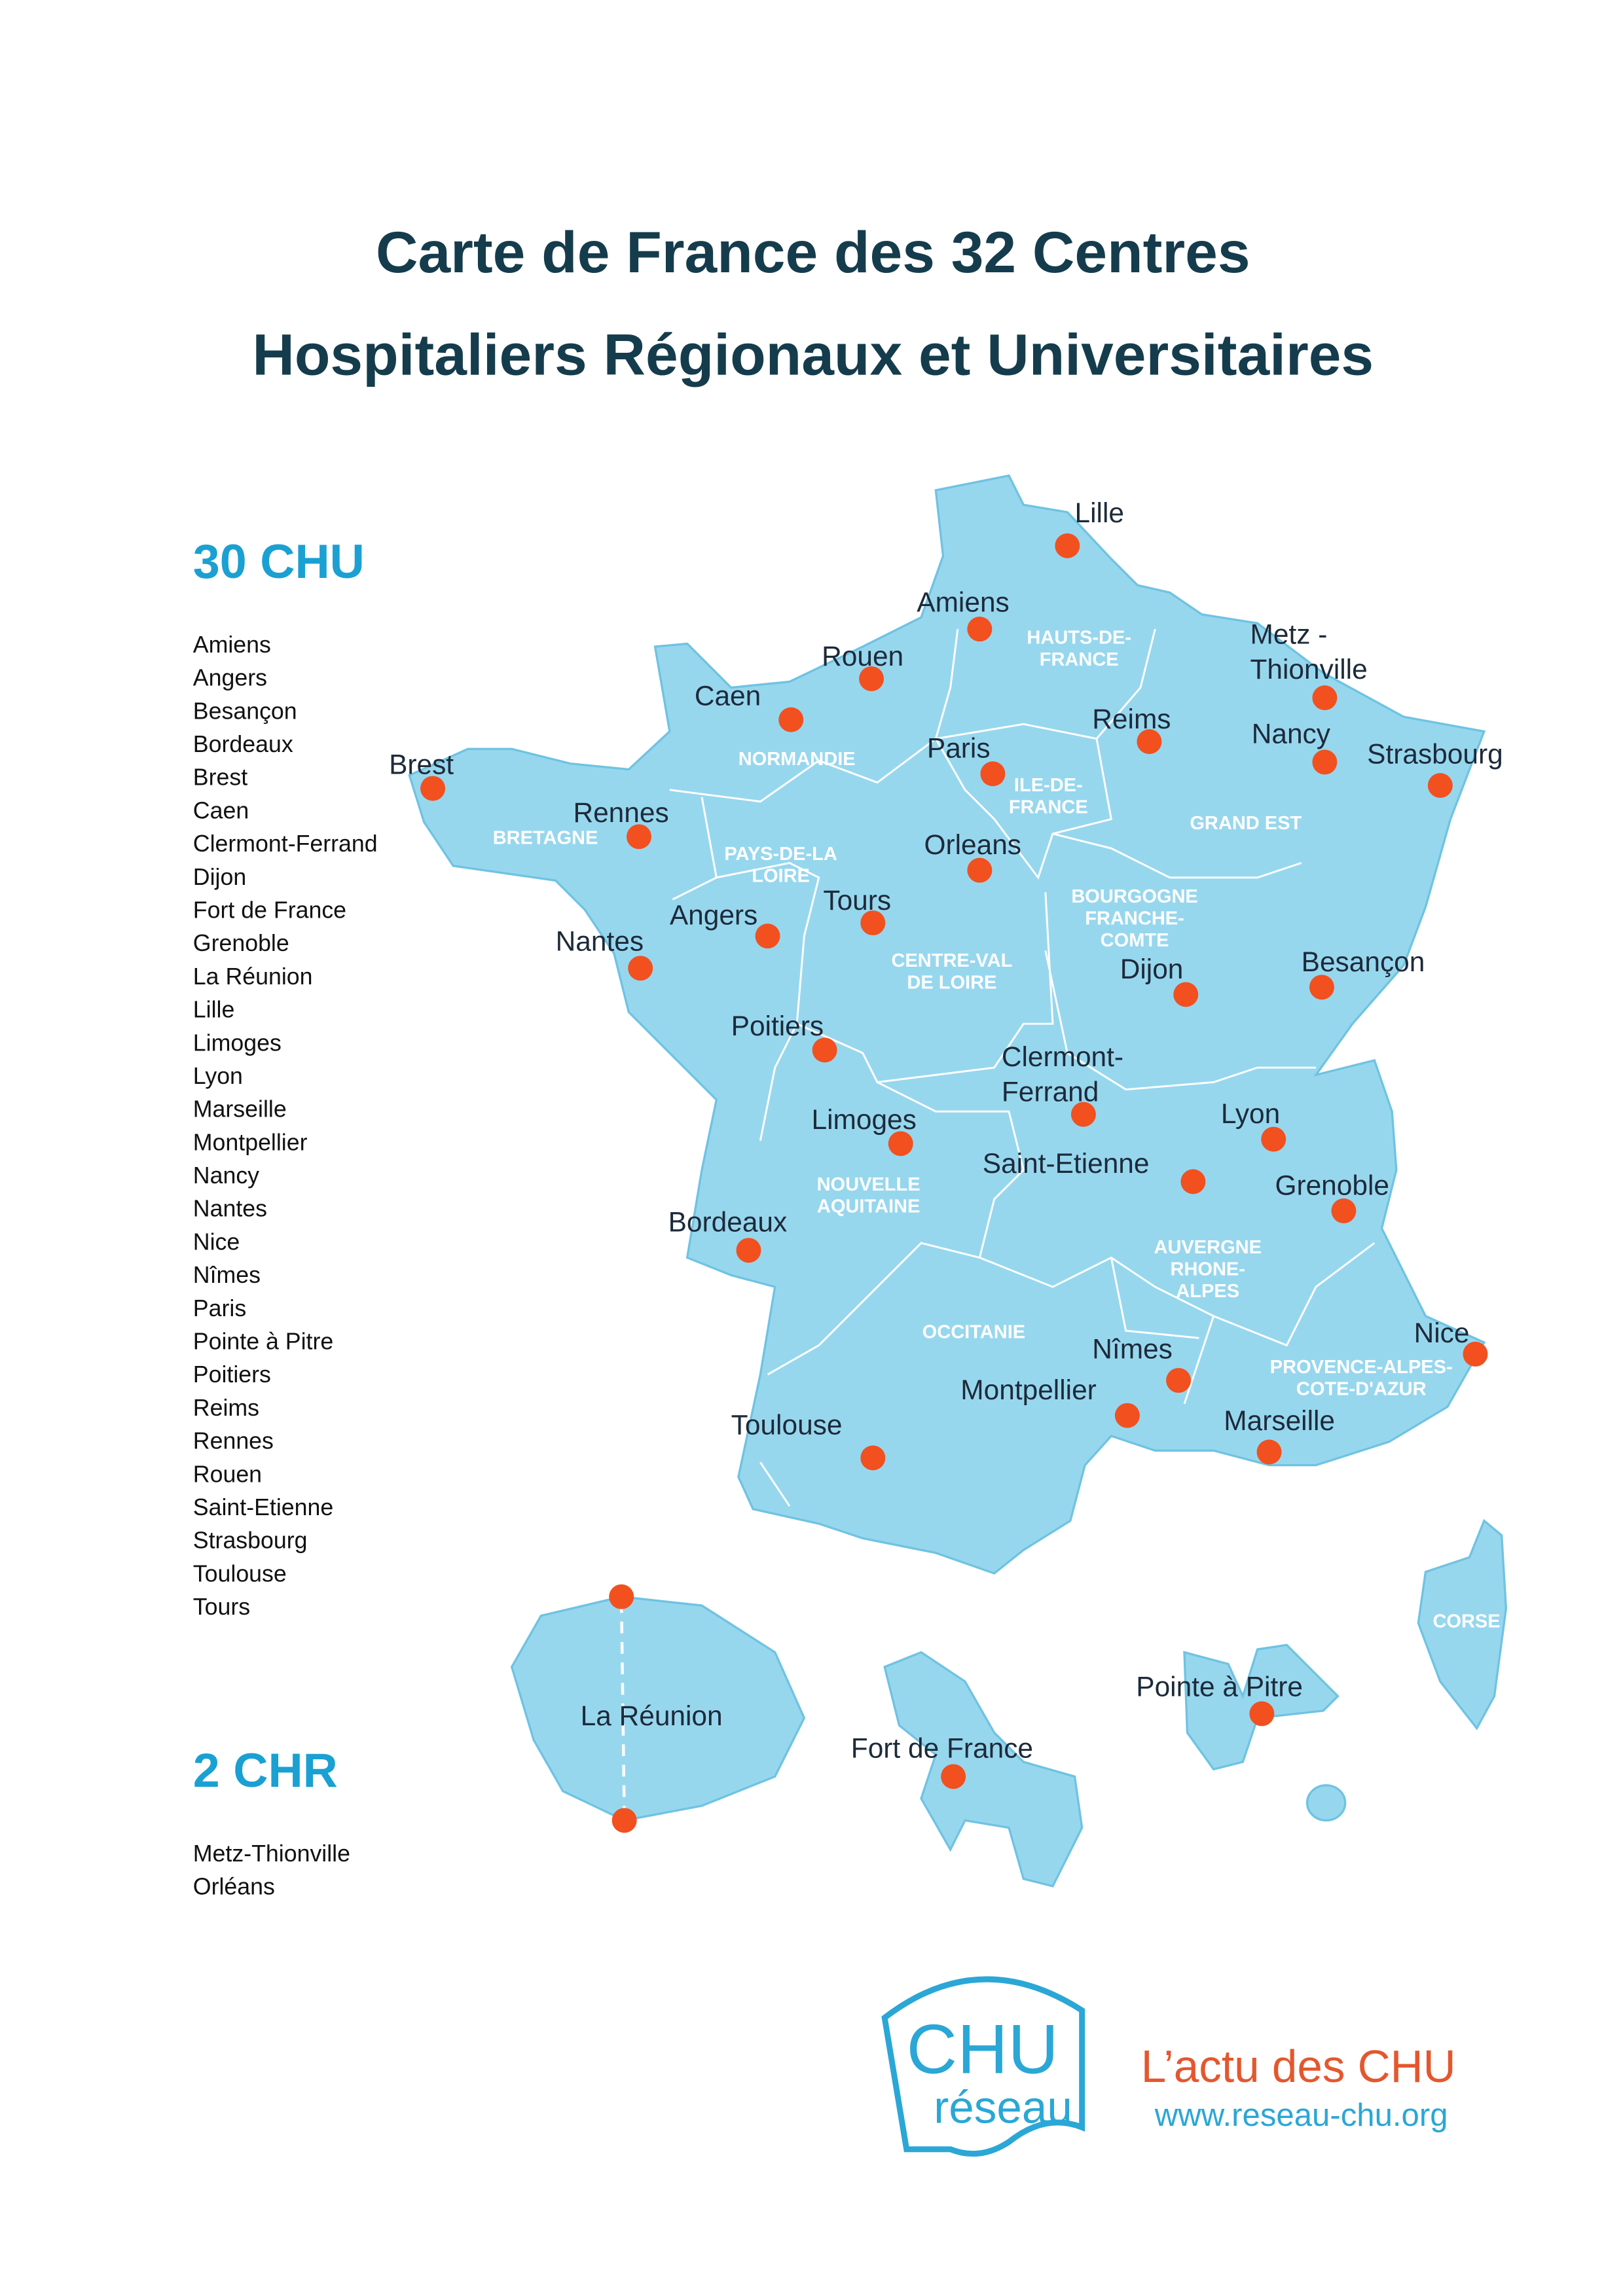  Describe the element at coordinates (1134, 896) in the screenshot. I see `region-label: BOURGOGNE` at that location.